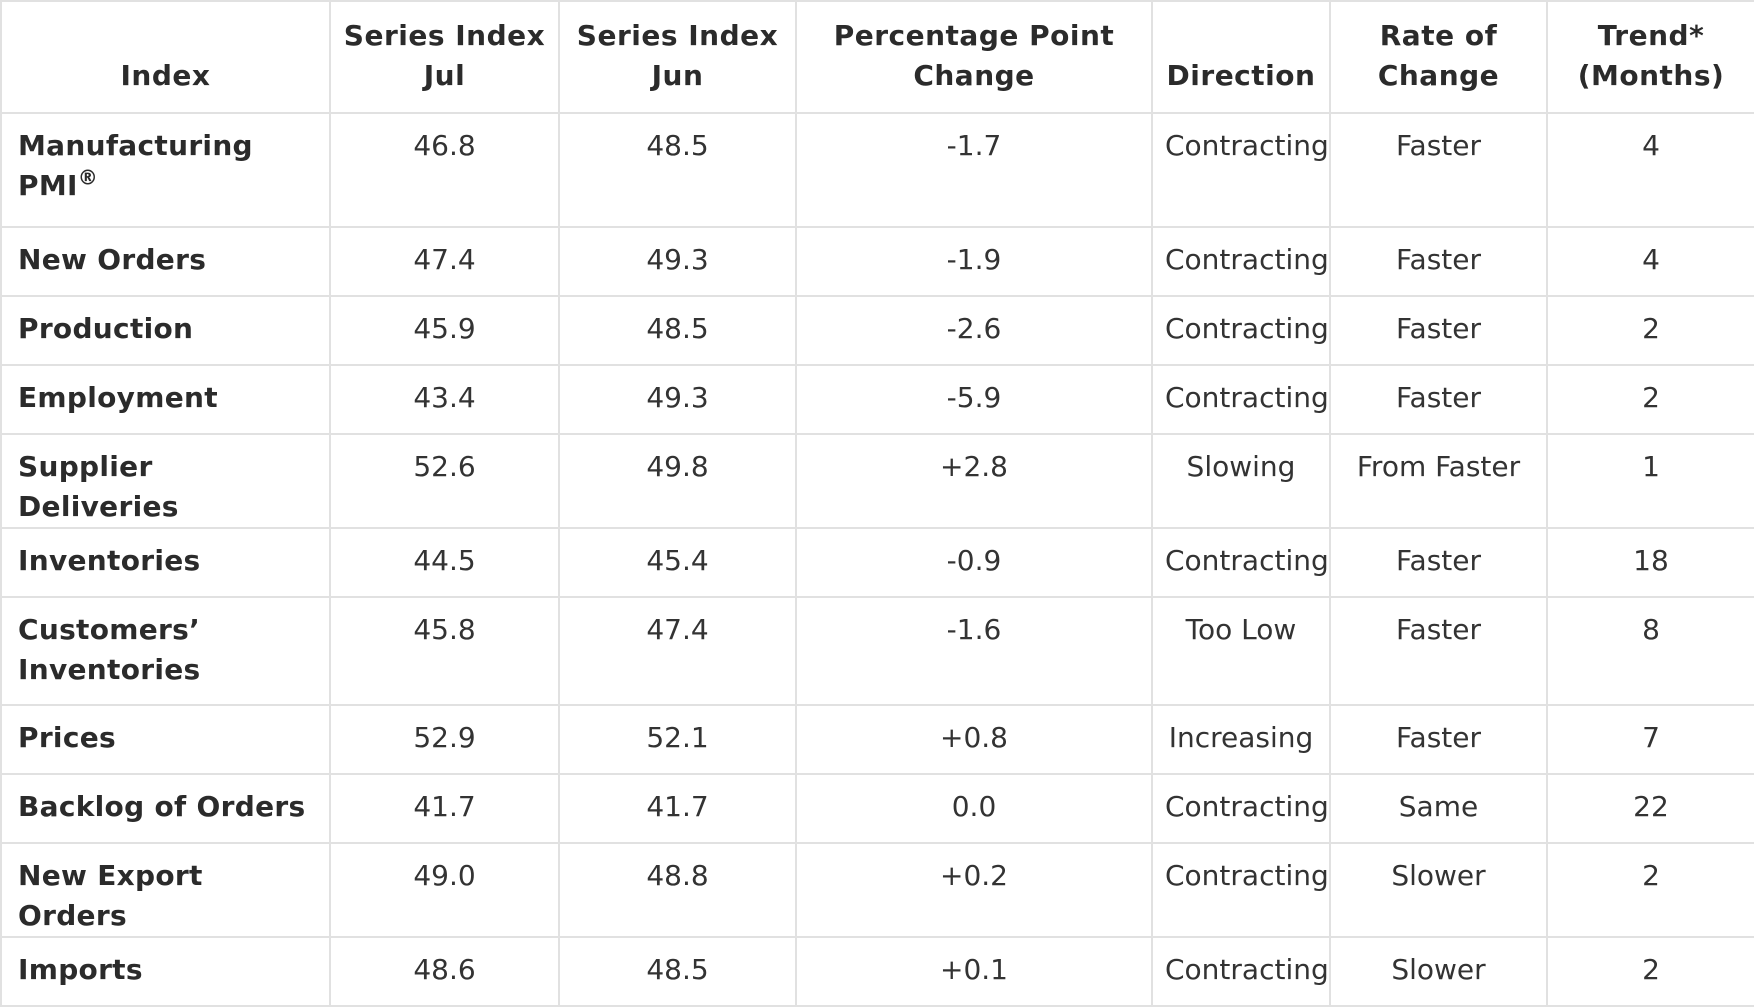 Image resolution: width=1754 pixels, height=1007 pixels. What do you see at coordinates (165, 57) in the screenshot?
I see `header-index: Index` at bounding box center [165, 57].